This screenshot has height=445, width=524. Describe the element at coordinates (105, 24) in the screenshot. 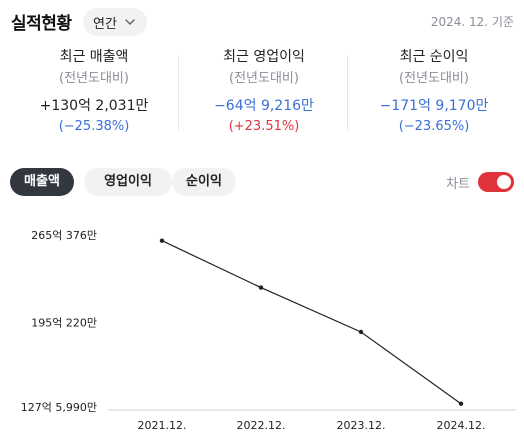

I see `period-label: 연간` at that location.